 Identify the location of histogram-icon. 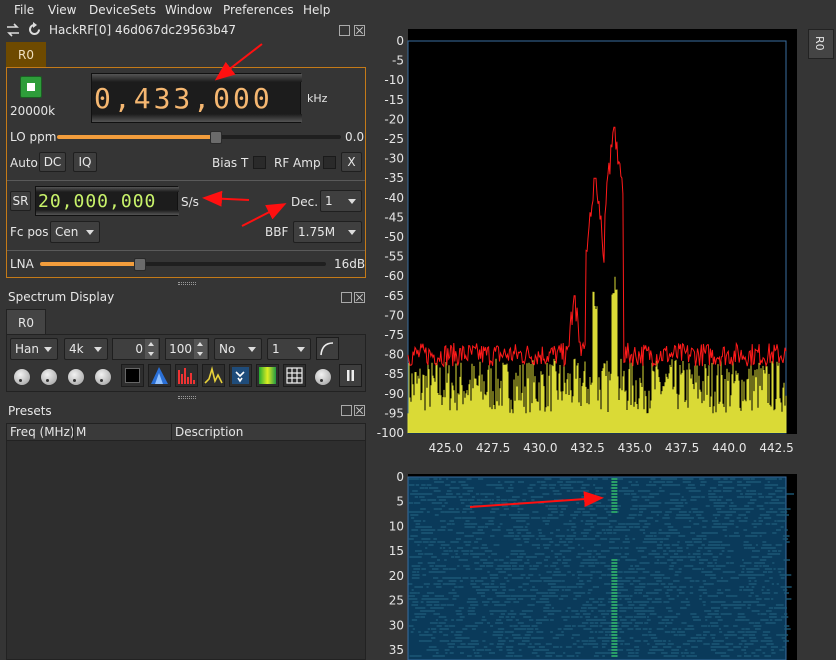
(186, 376).